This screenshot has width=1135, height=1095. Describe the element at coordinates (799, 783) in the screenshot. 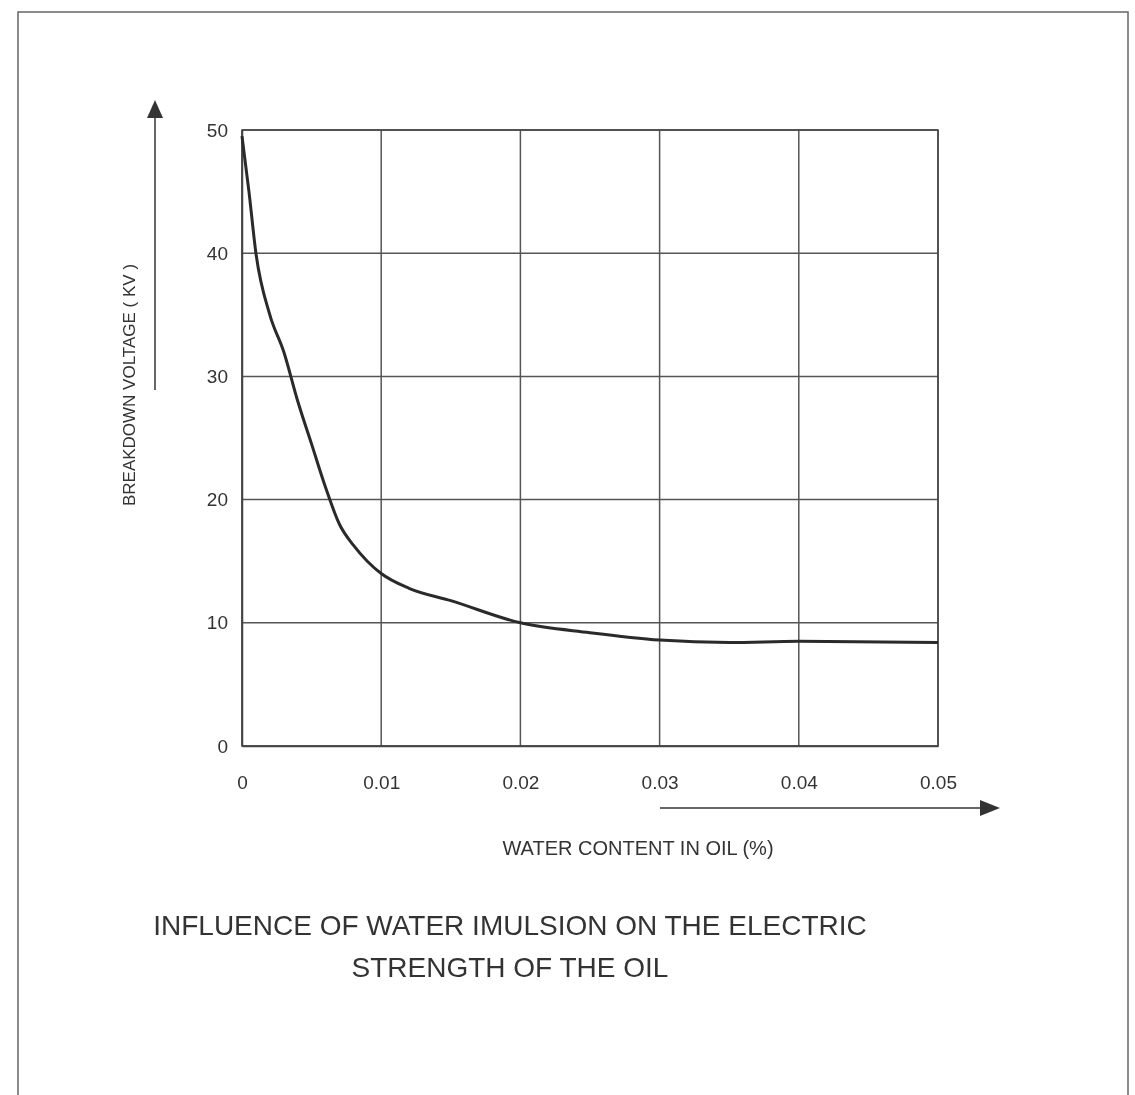

I see `x-tick-label: 0.04` at that location.